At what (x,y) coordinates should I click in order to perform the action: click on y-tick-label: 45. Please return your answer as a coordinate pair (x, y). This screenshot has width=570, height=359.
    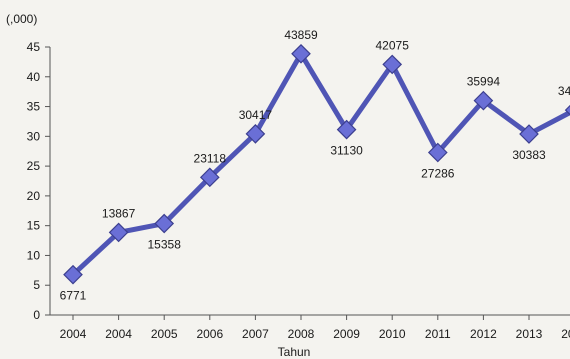
    Looking at the image, I should click on (34, 47).